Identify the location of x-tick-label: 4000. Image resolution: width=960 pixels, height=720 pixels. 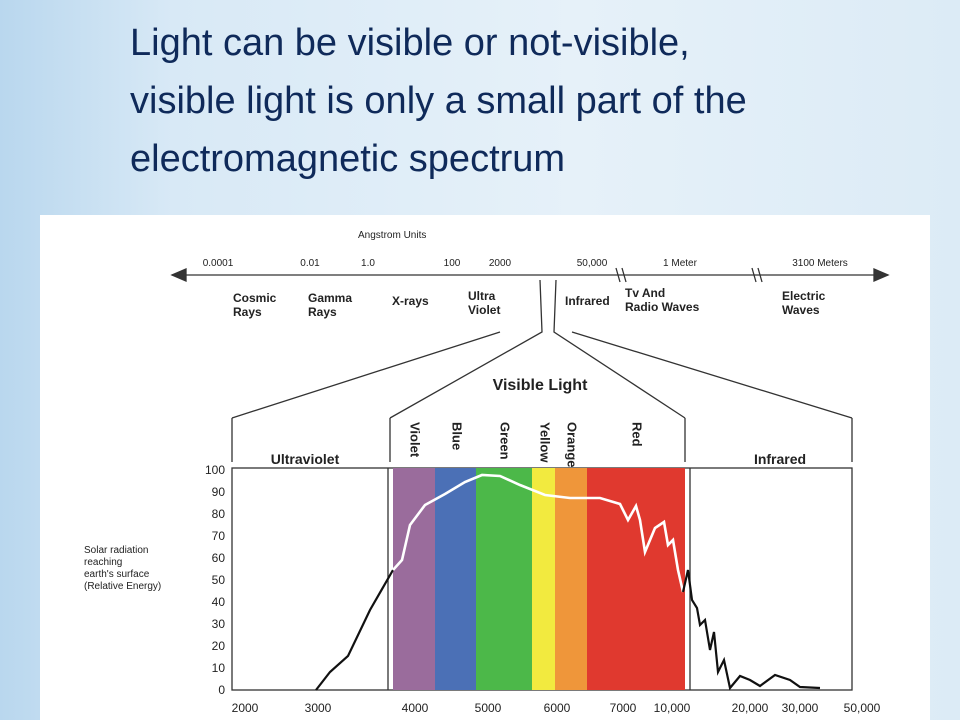
(415, 708).